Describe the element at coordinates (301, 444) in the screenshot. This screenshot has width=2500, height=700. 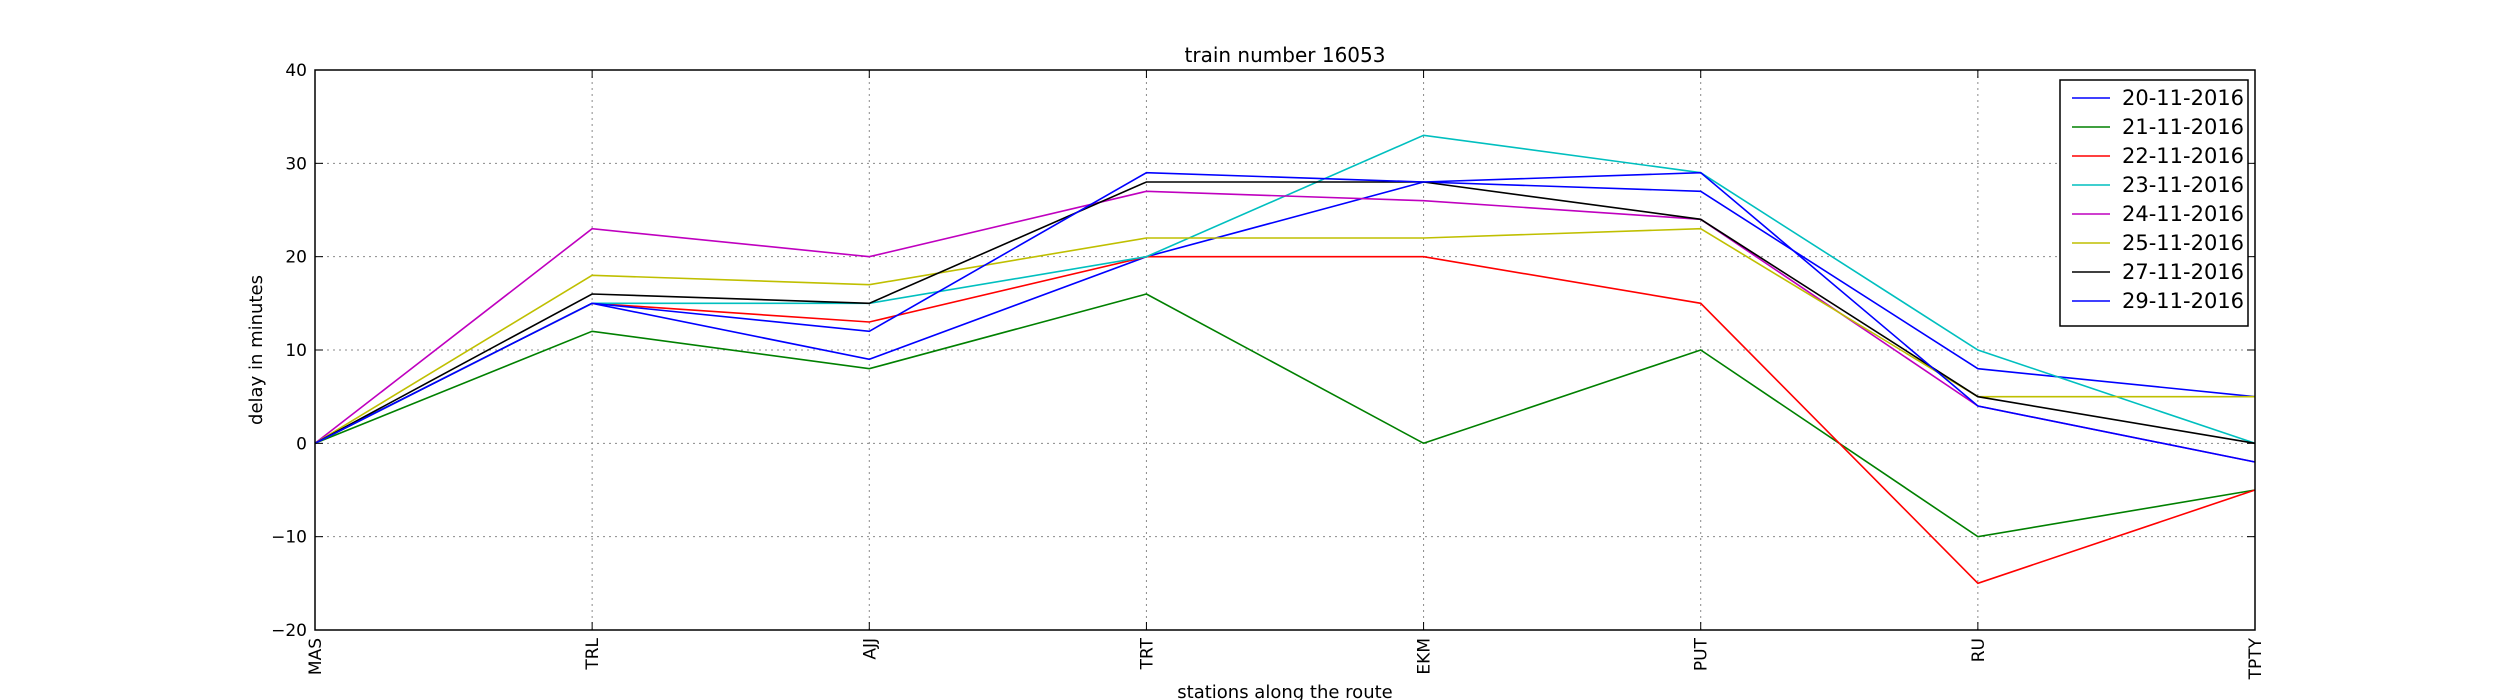
I see `y-tick-label: 0` at that location.